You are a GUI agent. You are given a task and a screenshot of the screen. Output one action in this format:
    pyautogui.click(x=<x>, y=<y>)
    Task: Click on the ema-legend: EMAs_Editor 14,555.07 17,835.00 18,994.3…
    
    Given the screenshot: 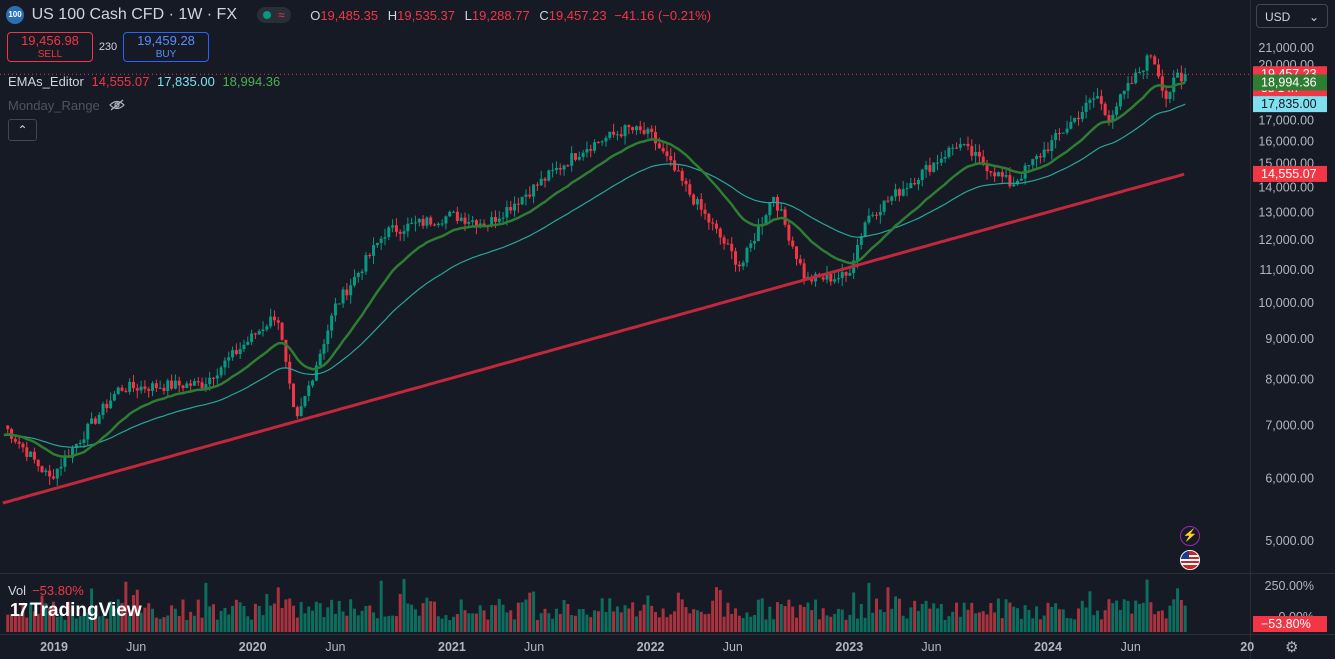 What is the action you would take?
    pyautogui.click(x=146, y=81)
    